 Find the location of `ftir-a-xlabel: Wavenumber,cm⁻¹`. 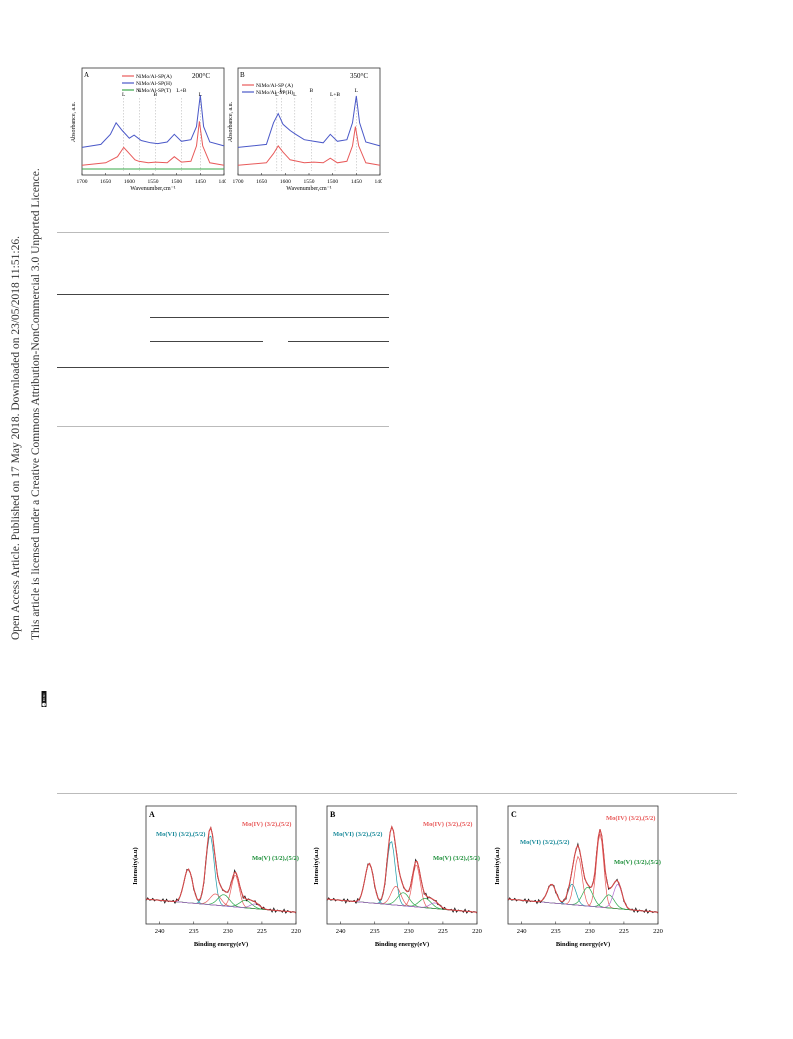

ftir-a-xlabel: Wavenumber,cm⁻¹ is located at coordinates (153, 189).